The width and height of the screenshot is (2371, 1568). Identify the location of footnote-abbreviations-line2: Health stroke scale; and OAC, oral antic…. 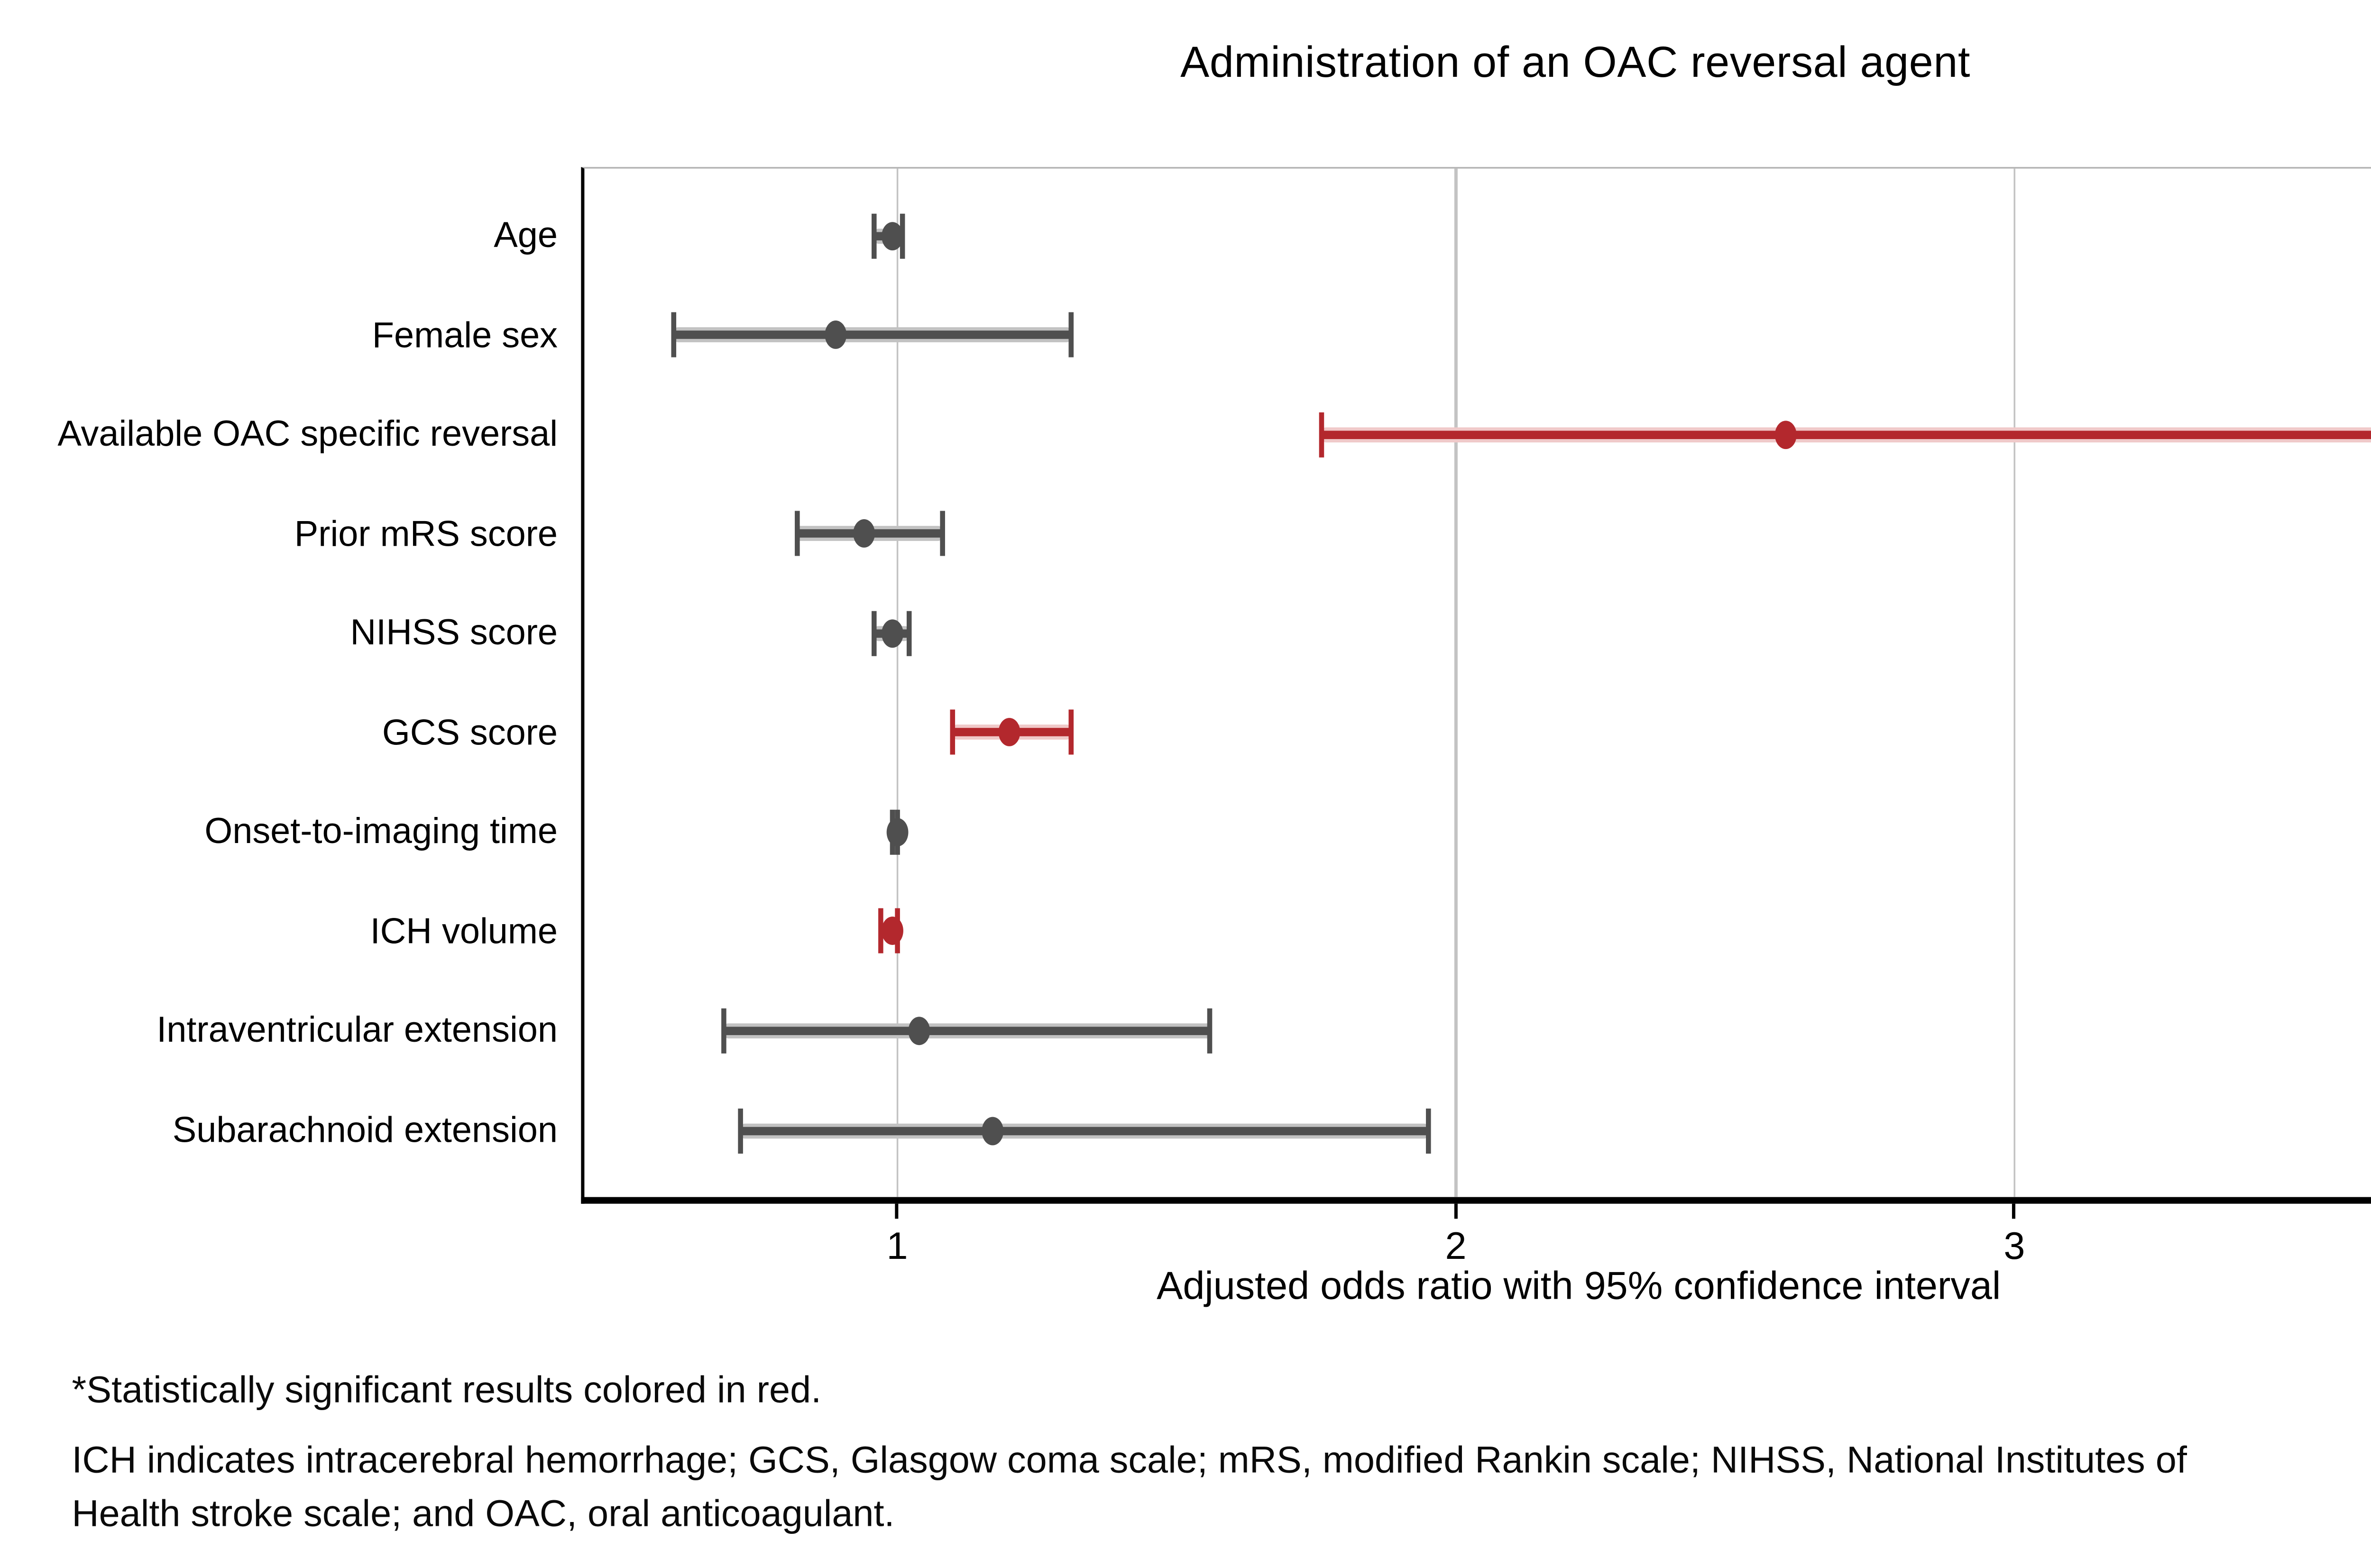
(483, 1513).